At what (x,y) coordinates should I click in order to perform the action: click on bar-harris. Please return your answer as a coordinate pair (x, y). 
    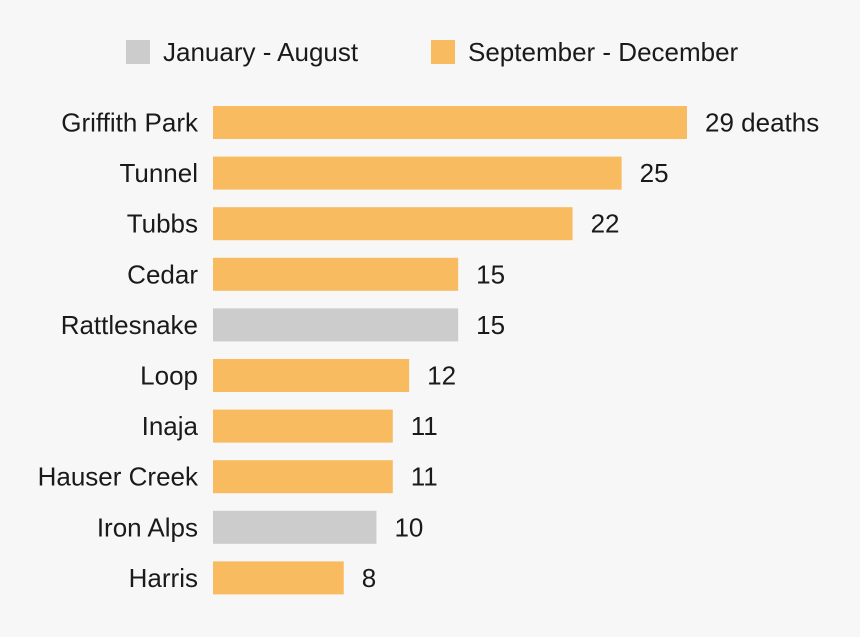
    Looking at the image, I should click on (278, 578).